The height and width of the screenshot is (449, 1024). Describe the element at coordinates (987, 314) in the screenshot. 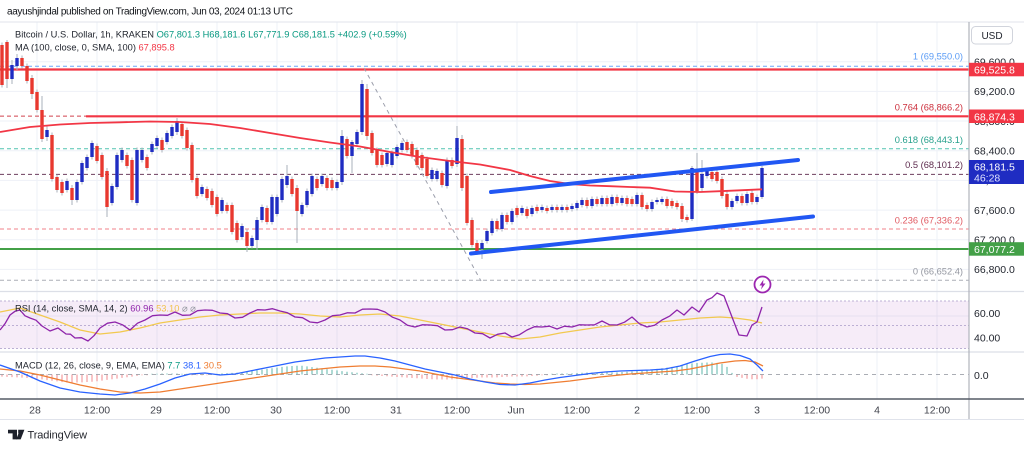

I see `svg-text: 60.00` at that location.